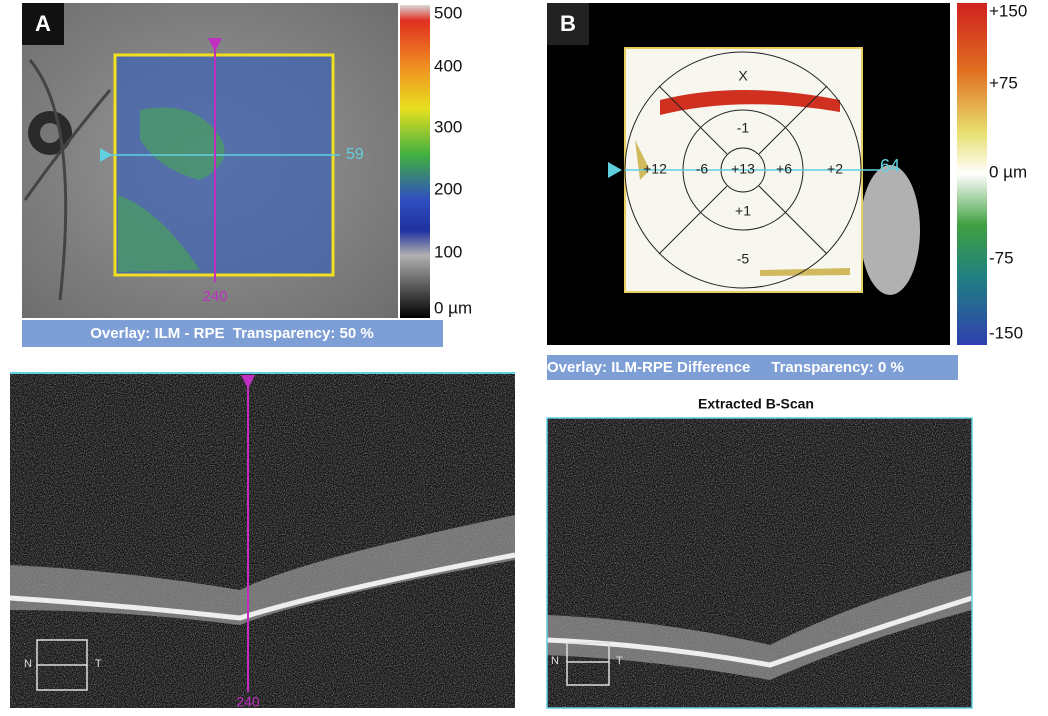  I want to click on horizontal-marker: 64, so click(890, 166).